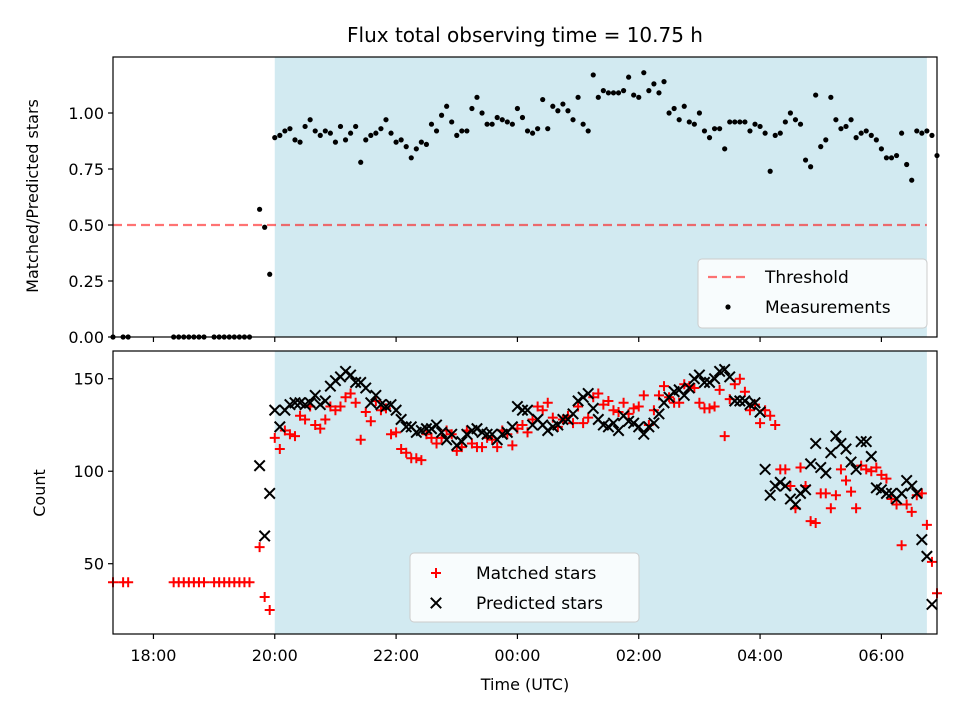 The width and height of the screenshot is (960, 720). What do you see at coordinates (524, 684) in the screenshot?
I see `x-axis-label: Time (UTC)` at bounding box center [524, 684].